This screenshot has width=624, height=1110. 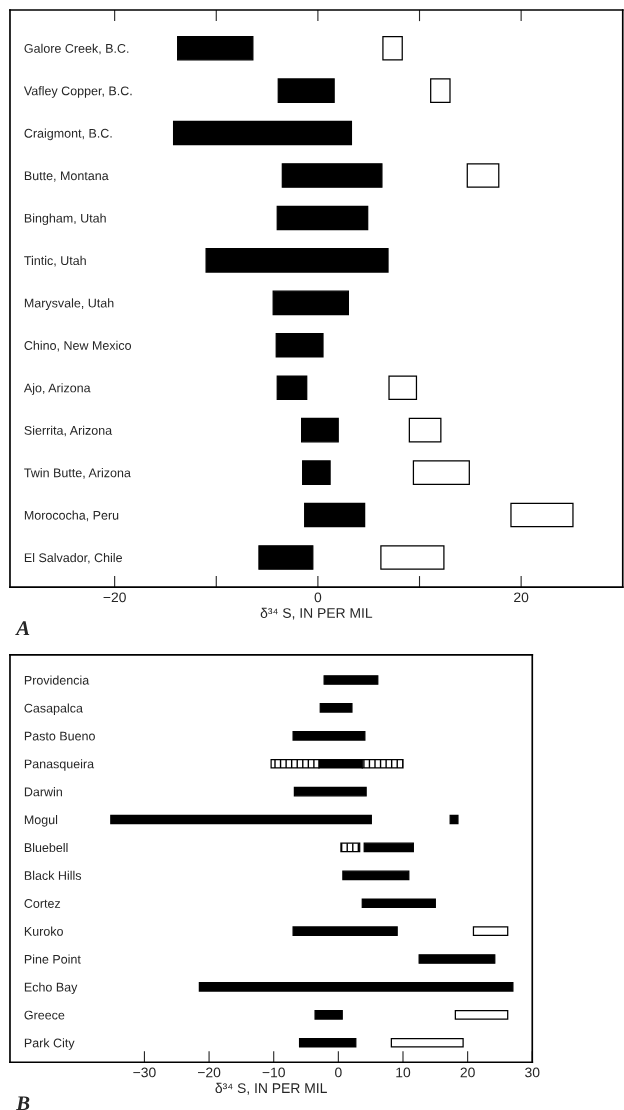 I want to click on y-tick-label: Galore Creek, B.C., so click(x=76, y=49).